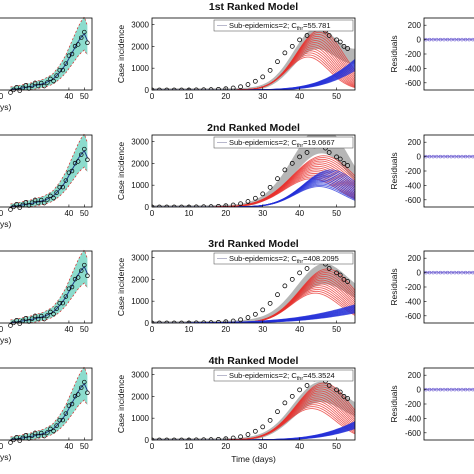  What do you see at coordinates (415, 375) in the screenshot?
I see `residual-y-tick-label: 200` at bounding box center [415, 375].